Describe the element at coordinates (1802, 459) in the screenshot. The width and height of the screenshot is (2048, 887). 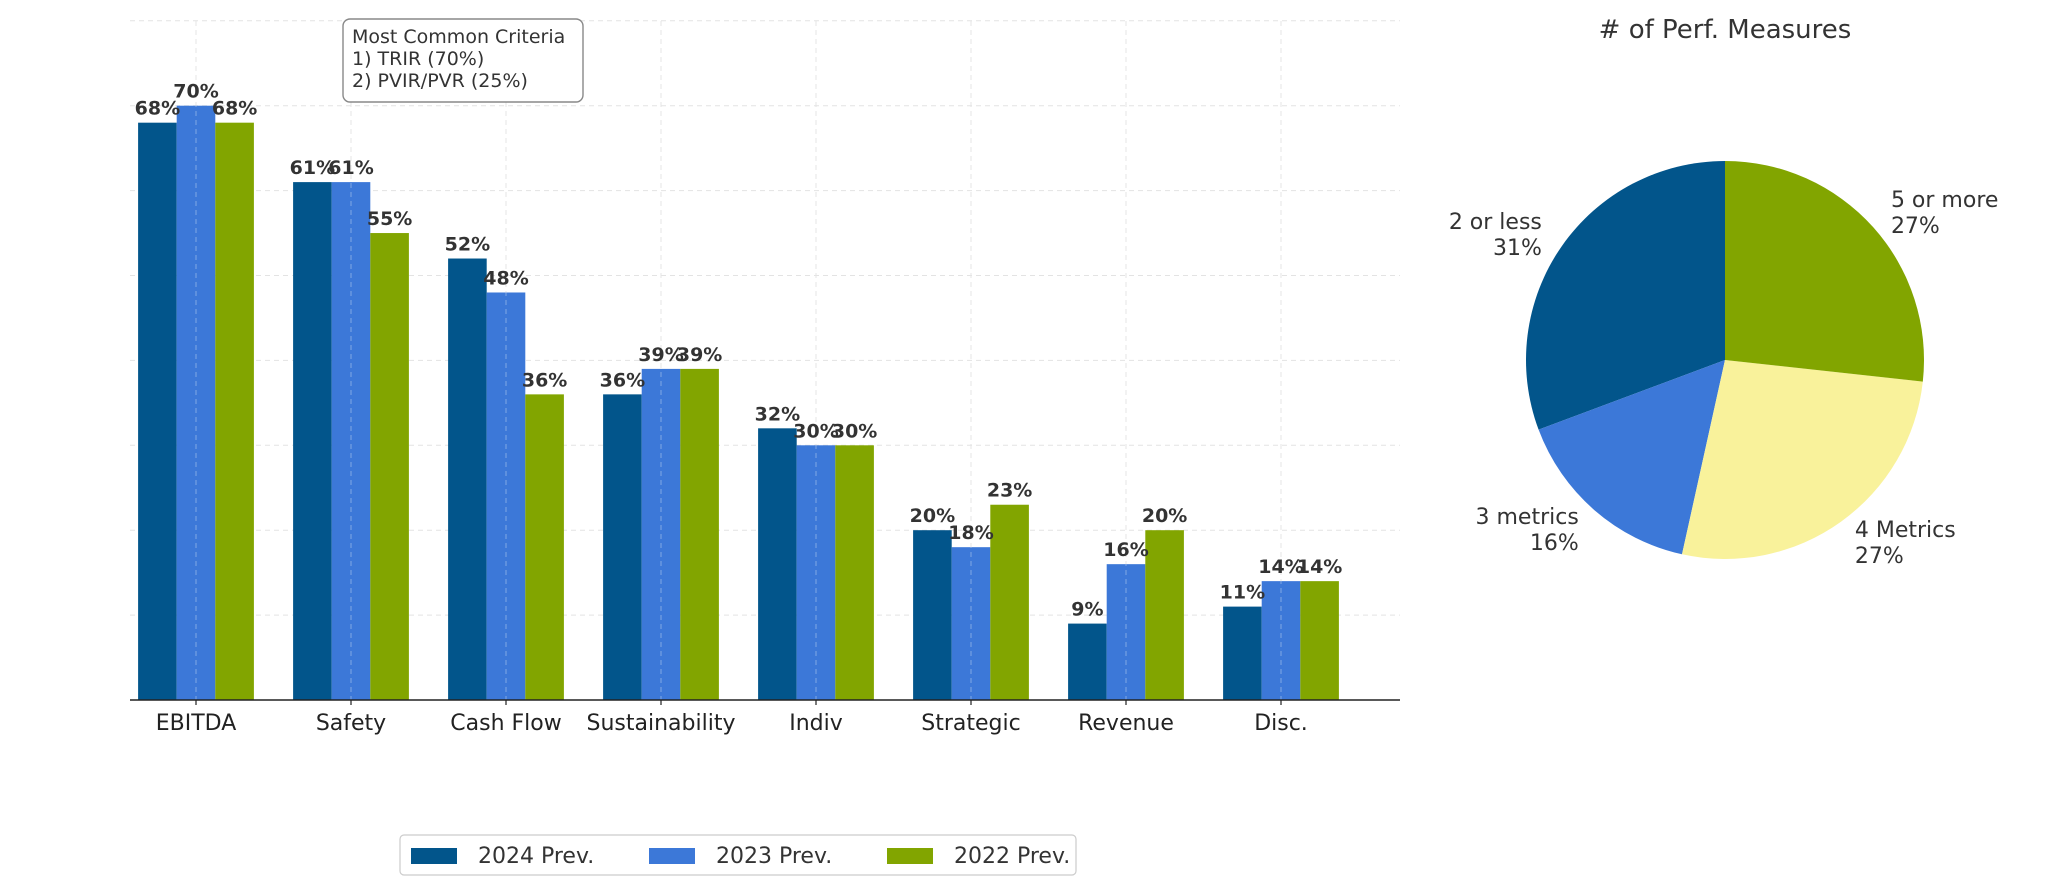
I see `pie-slice-4-metrics` at that location.